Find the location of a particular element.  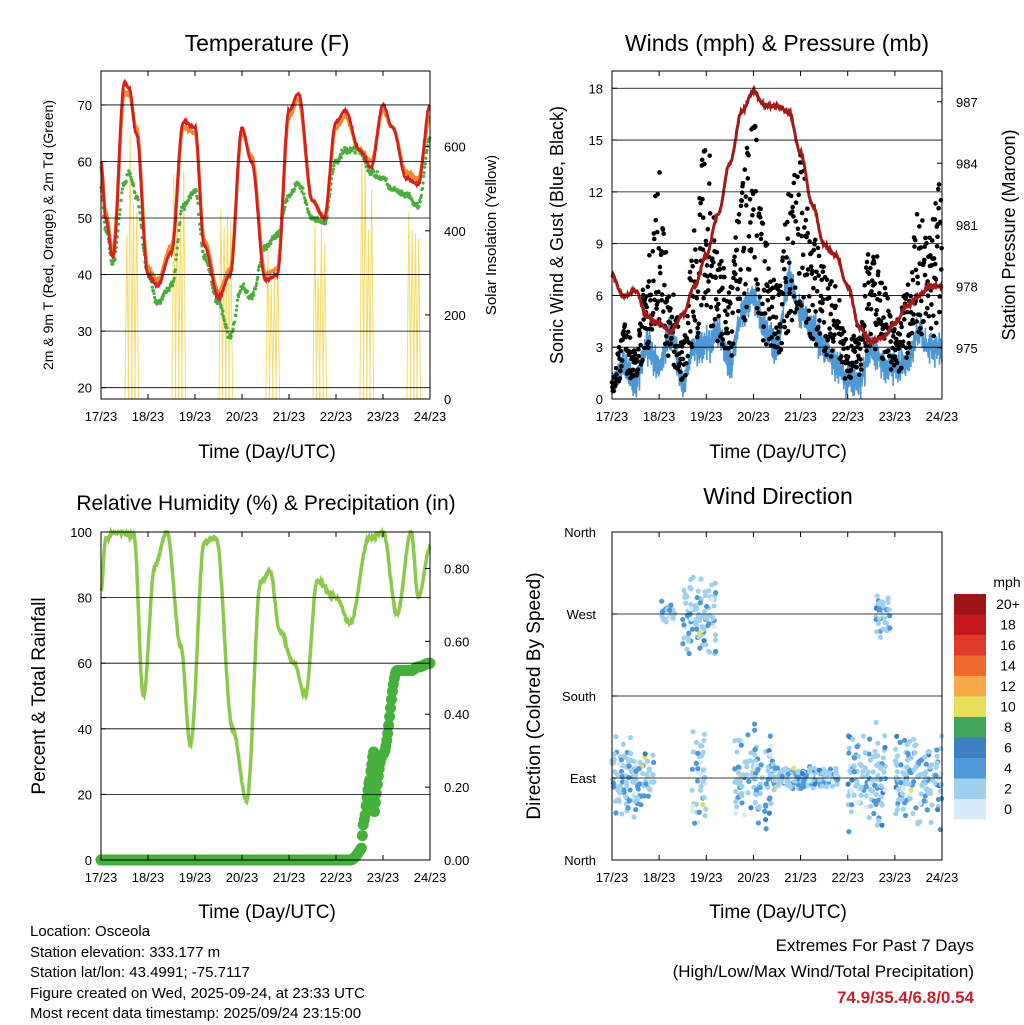

y-tick-label-right: 400 is located at coordinates (455, 231).